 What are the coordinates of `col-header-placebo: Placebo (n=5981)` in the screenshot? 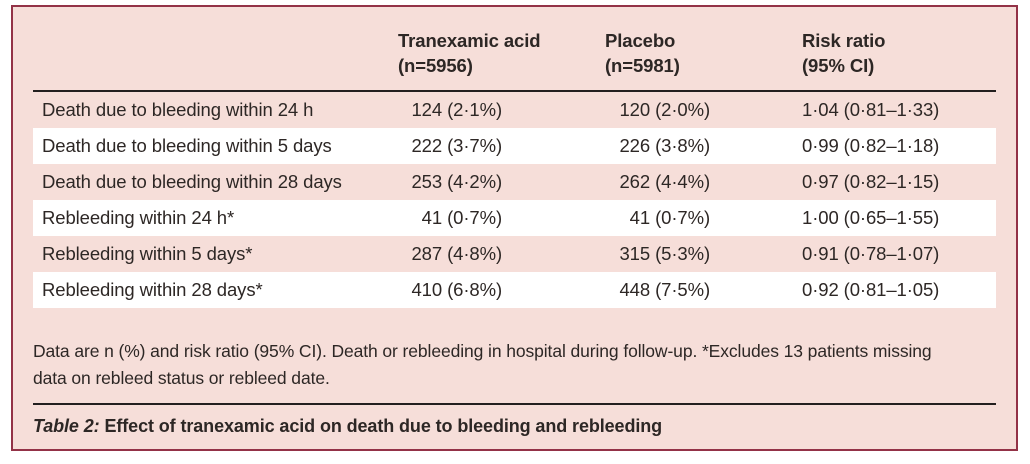 It's located at (697, 59).